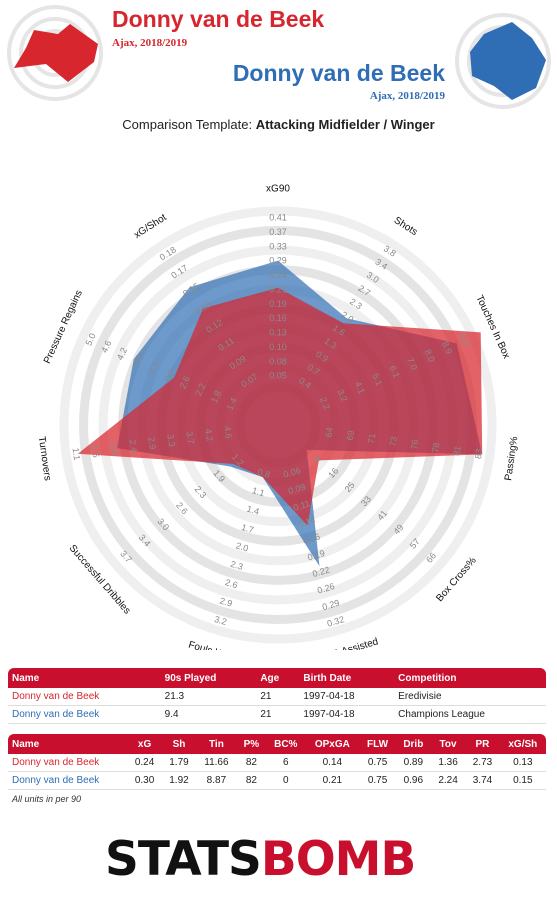 This screenshot has width=557, height=900. What do you see at coordinates (333, 473) in the screenshot?
I see `radar-tick-label: 16` at bounding box center [333, 473].